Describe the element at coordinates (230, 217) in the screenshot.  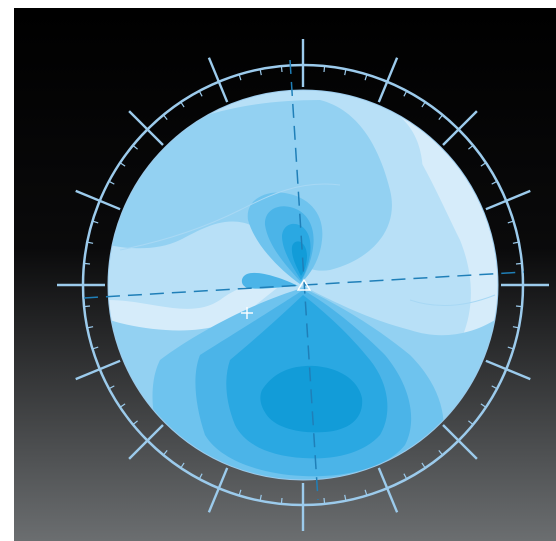
I see `contour-line-a` at that location.